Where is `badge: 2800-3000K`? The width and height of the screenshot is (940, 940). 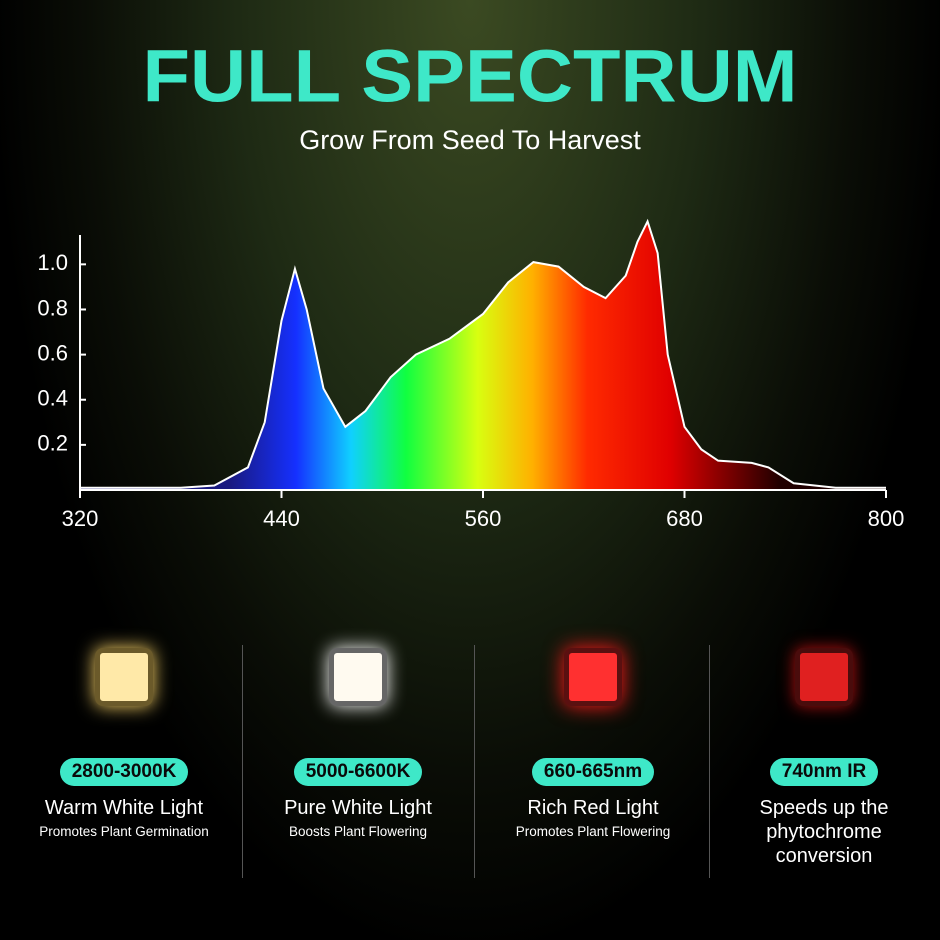 badge: 2800-3000K is located at coordinates (124, 772).